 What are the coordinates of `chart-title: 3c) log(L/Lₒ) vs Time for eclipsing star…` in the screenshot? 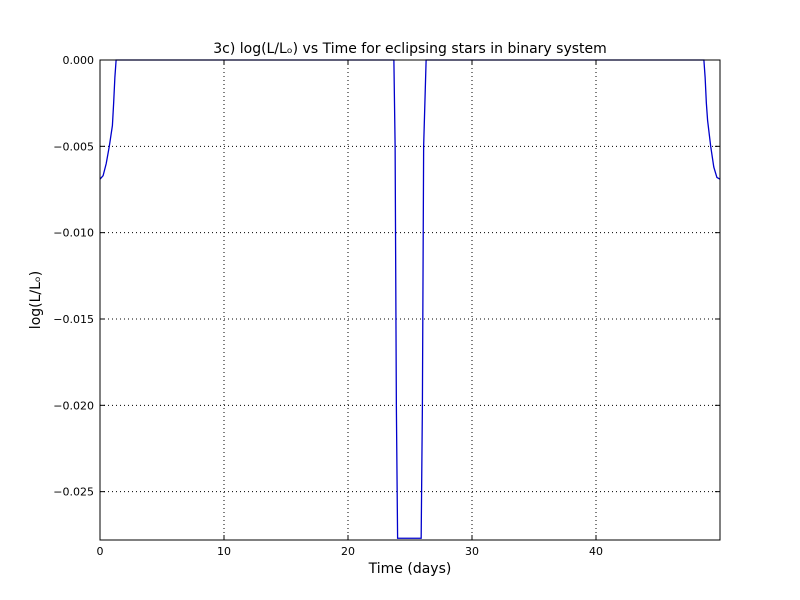 It's located at (410, 49).